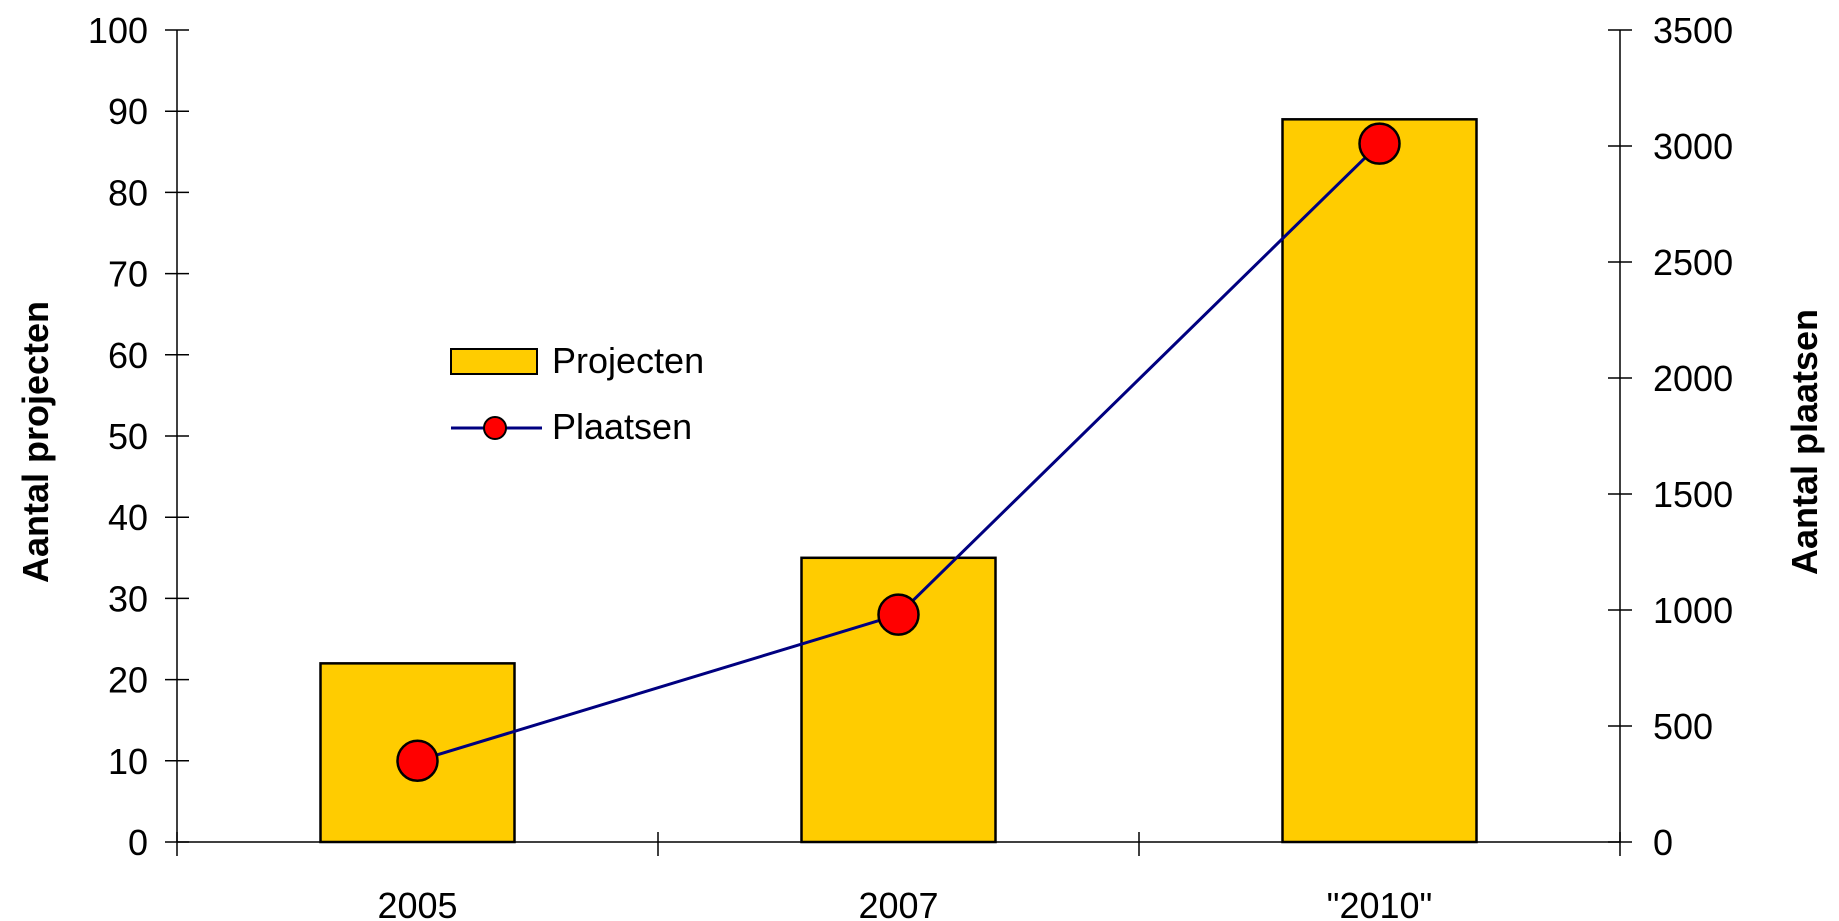  What do you see at coordinates (1693, 378) in the screenshot?
I see `y2-tick-label: 2000` at bounding box center [1693, 378].